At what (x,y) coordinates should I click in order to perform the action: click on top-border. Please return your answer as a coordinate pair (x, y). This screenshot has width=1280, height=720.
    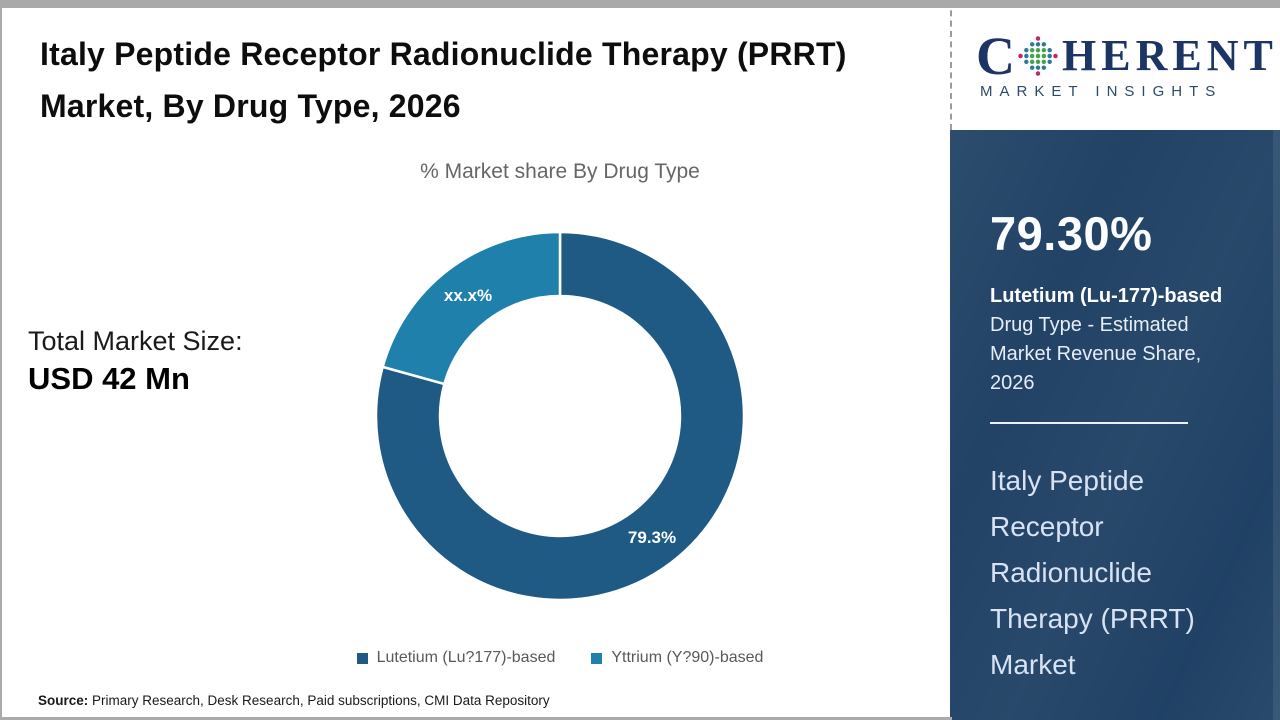
    Looking at the image, I should click on (640, 4).